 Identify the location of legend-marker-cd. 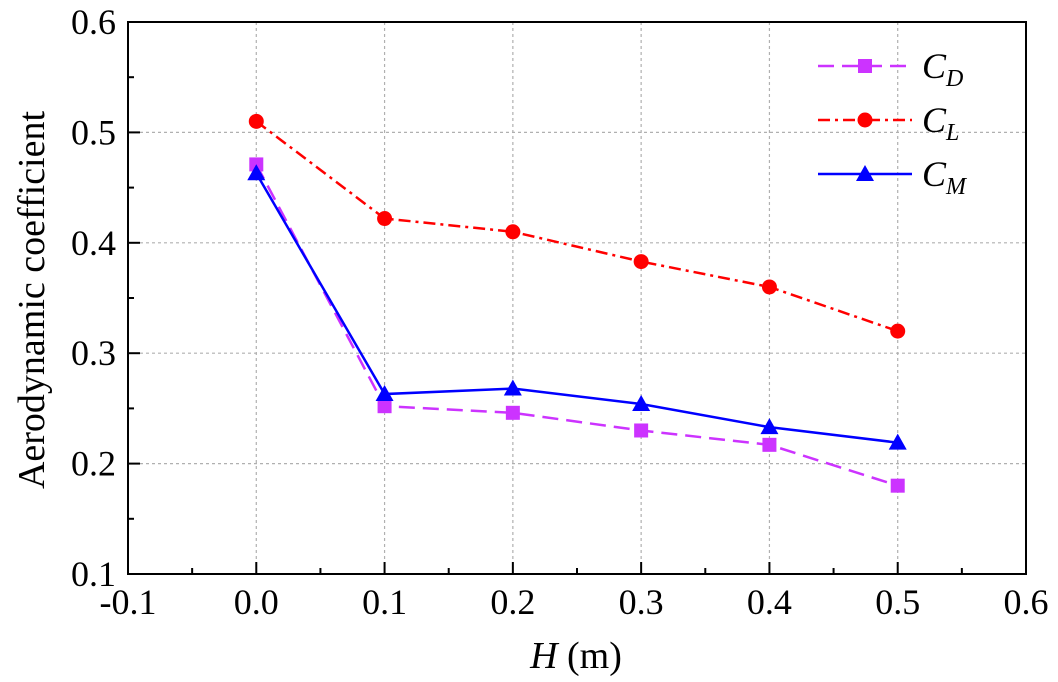
(865, 66).